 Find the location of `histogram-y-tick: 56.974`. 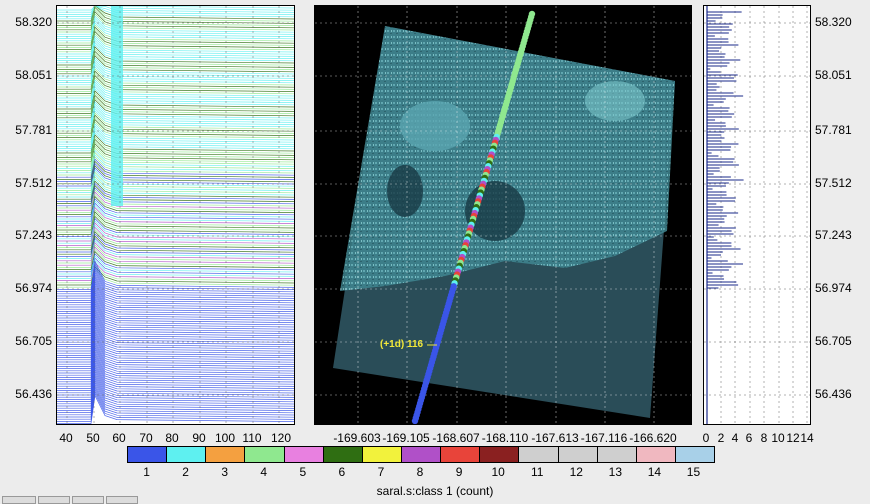

histogram-y-tick: 56.974 is located at coordinates (833, 288).